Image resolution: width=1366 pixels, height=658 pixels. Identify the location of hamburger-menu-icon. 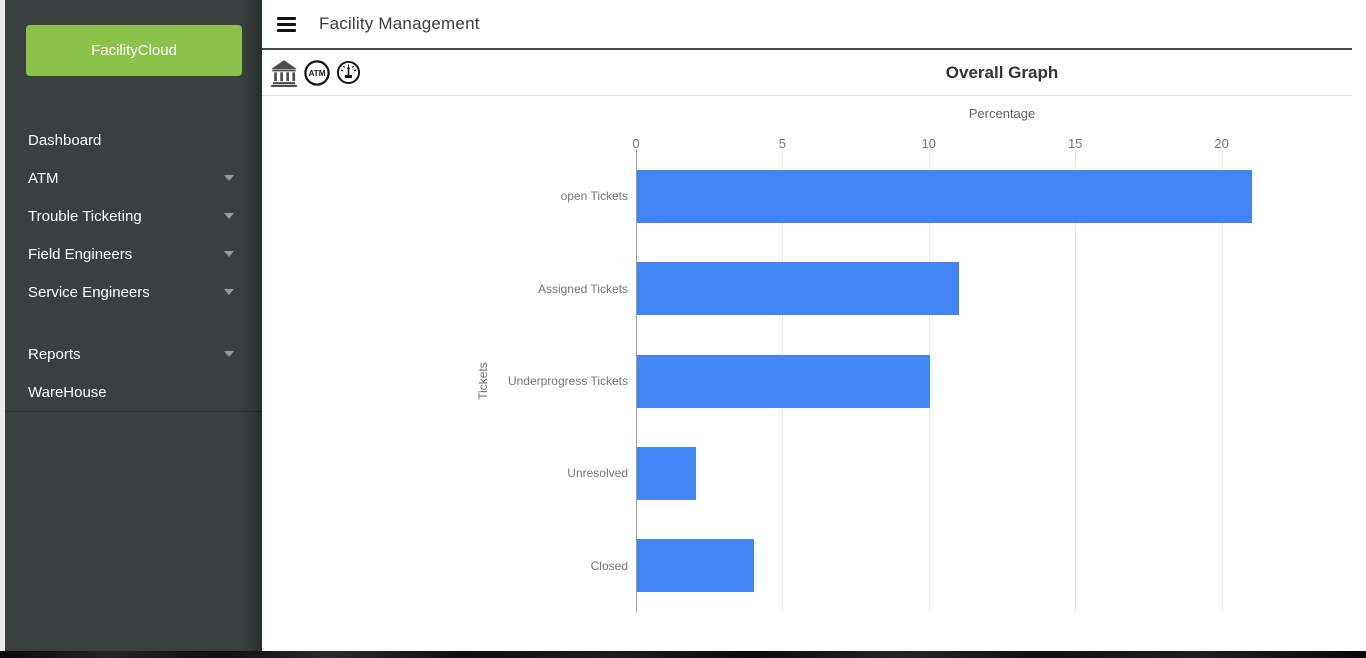
(286, 24).